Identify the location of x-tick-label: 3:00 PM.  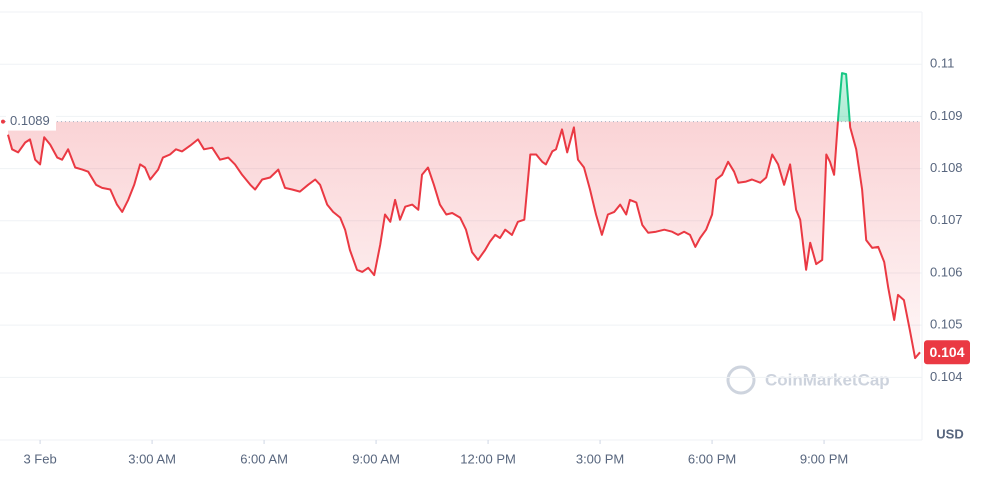
(600, 458).